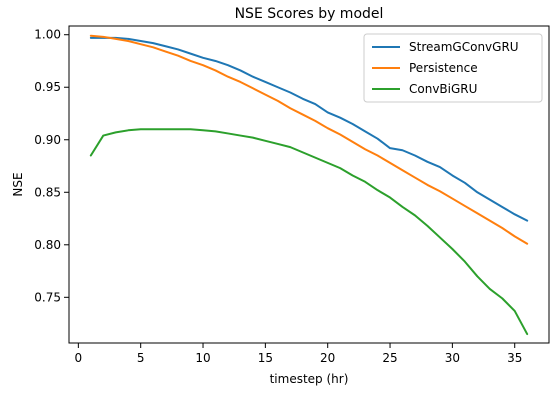 Image resolution: width=551 pixels, height=394 pixels. Describe the element at coordinates (47, 140) in the screenshot. I see `y-tick-label: 0.90` at that location.